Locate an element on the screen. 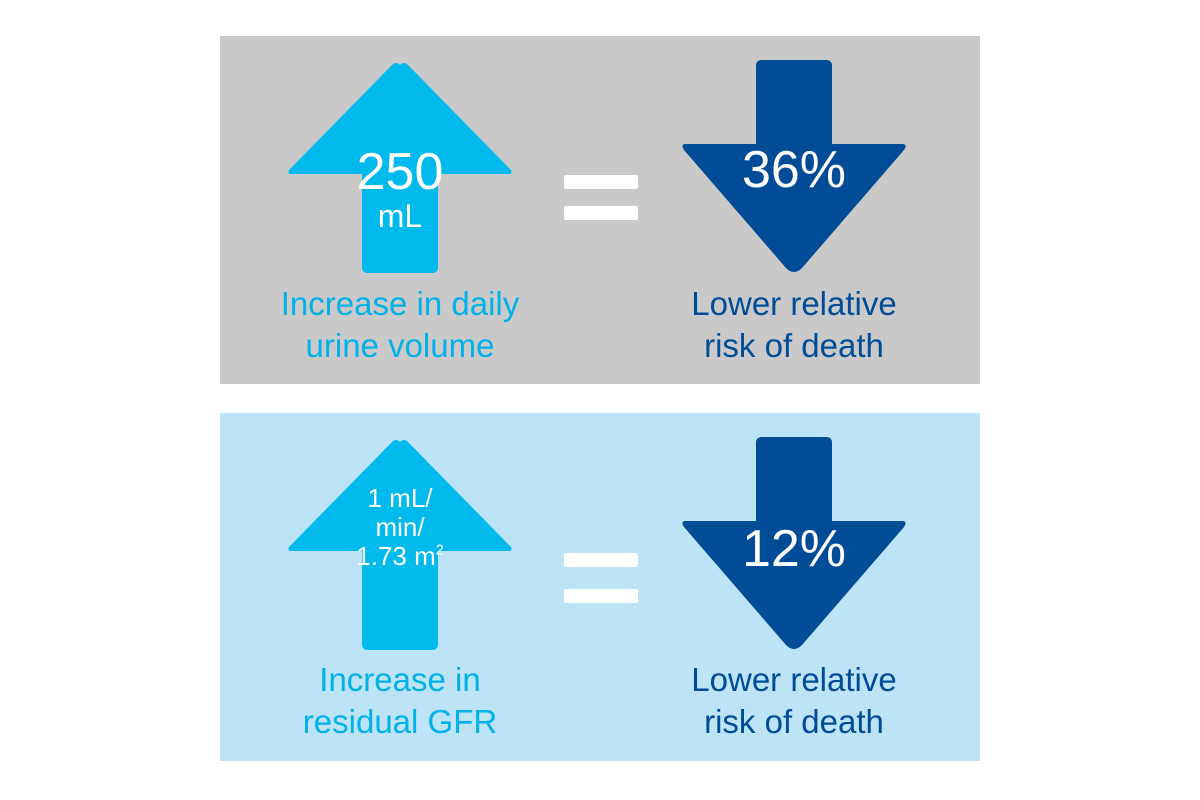 This screenshot has height=800, width=1200. gfr-value-line: min/ is located at coordinates (400, 527).